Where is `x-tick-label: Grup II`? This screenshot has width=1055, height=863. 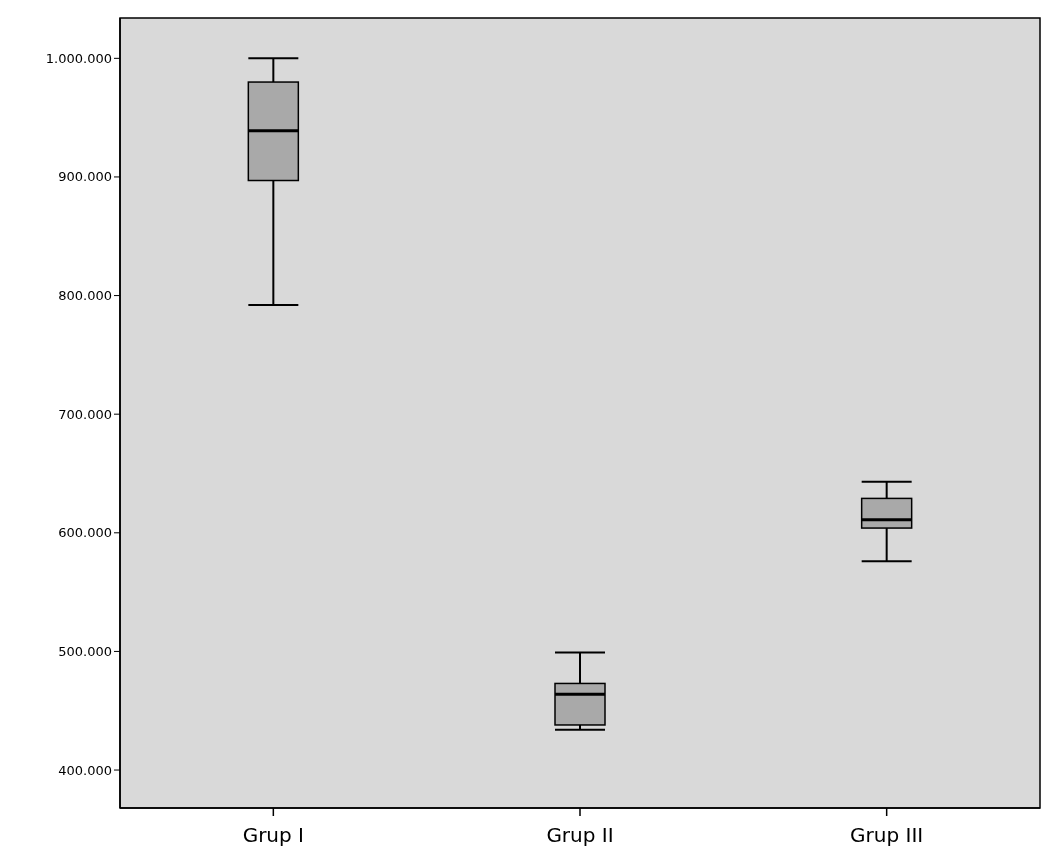 x-tick-label: Grup II is located at coordinates (580, 835).